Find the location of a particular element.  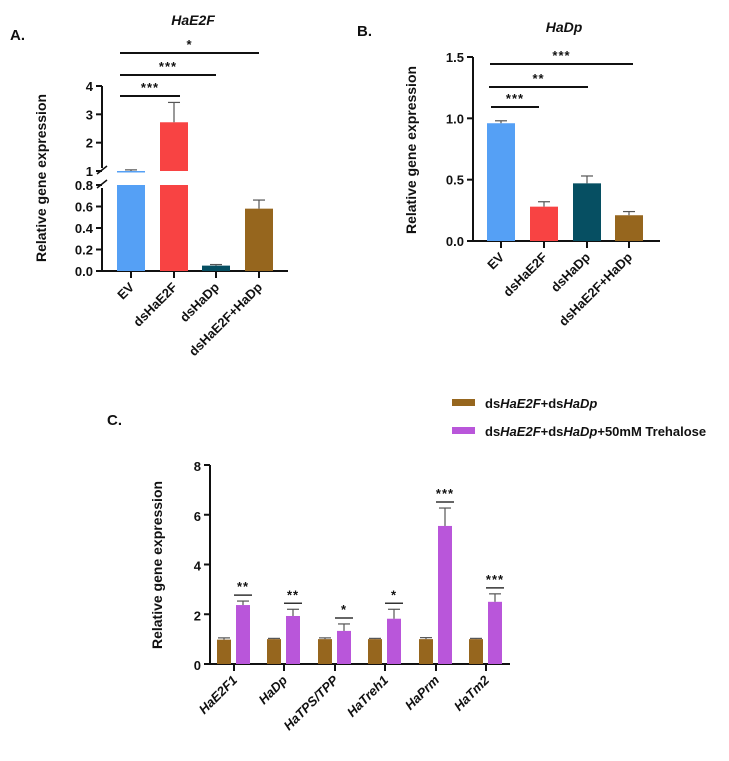

bar-HaTreh1-control is located at coordinates (375, 651).